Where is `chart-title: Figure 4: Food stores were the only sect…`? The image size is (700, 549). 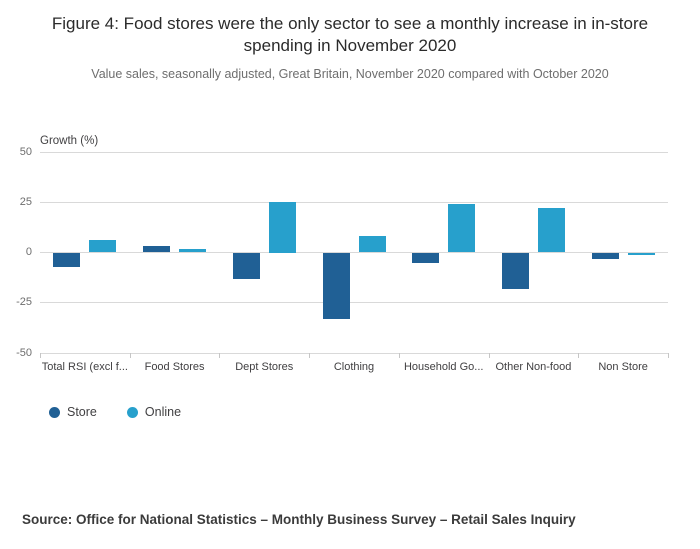 chart-title: Figure 4: Food stores were the only sect… is located at coordinates (350, 35).